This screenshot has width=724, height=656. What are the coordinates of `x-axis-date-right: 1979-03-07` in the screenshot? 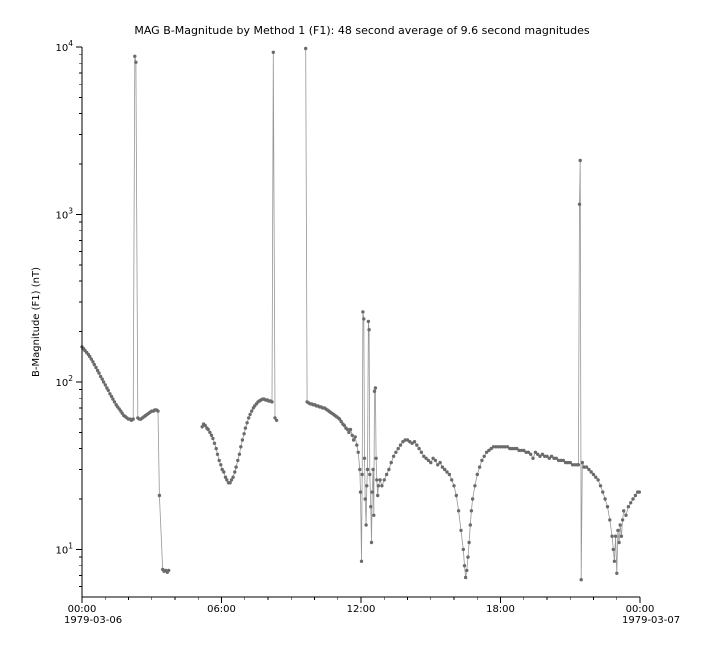 It's located at (651, 620).